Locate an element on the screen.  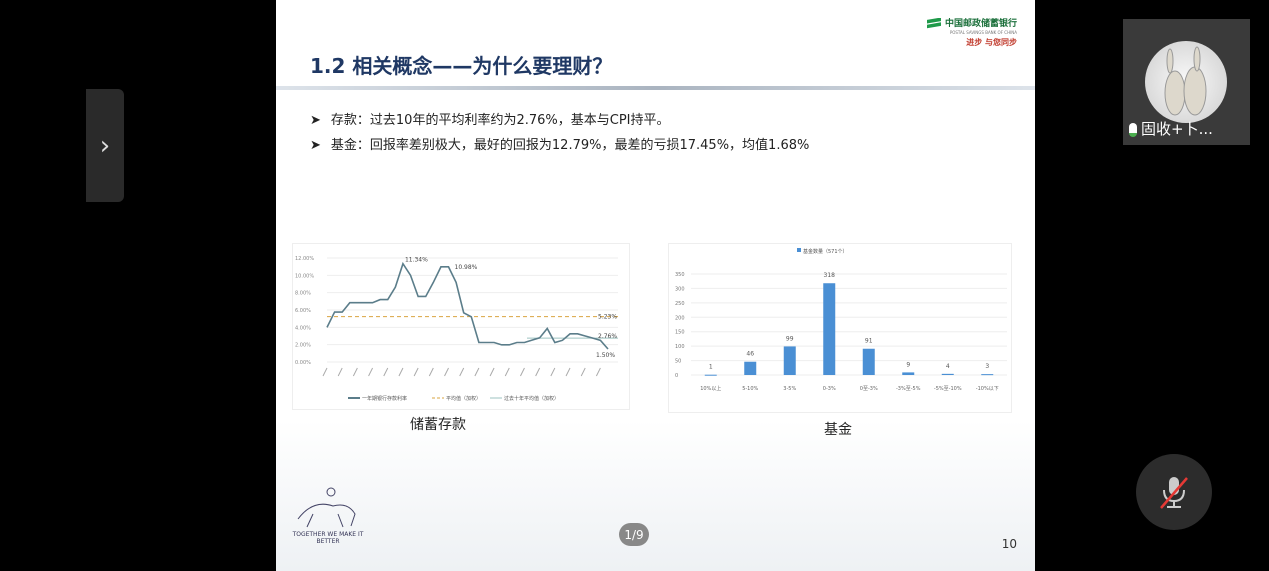
data-label: 2.76% is located at coordinates (607, 336).